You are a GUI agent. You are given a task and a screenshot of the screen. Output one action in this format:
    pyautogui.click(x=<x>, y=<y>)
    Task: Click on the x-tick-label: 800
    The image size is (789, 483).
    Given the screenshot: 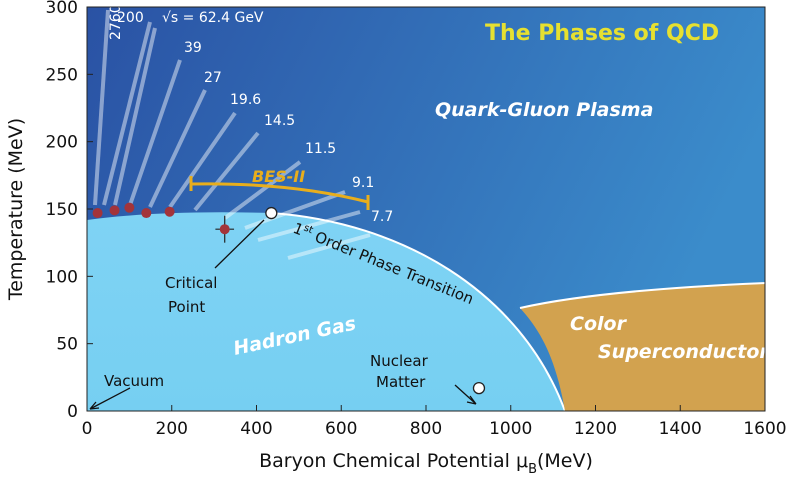 What is the action you would take?
    pyautogui.click(x=426, y=429)
    